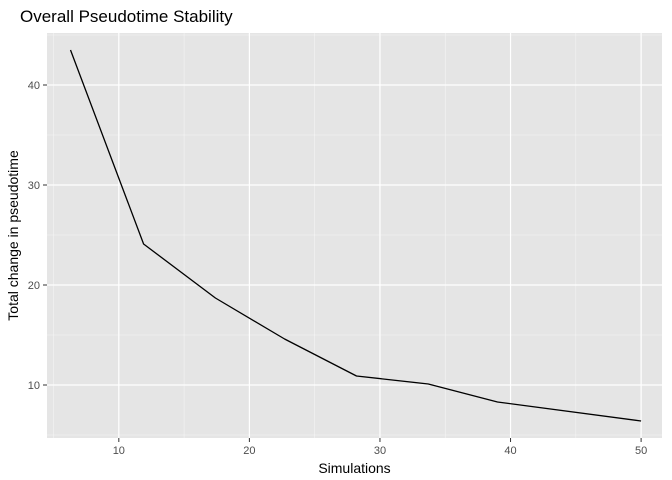 The height and width of the screenshot is (480, 672). Describe the element at coordinates (126, 16) in the screenshot. I see `chart-title: Overall Pseudotime Stability` at that location.